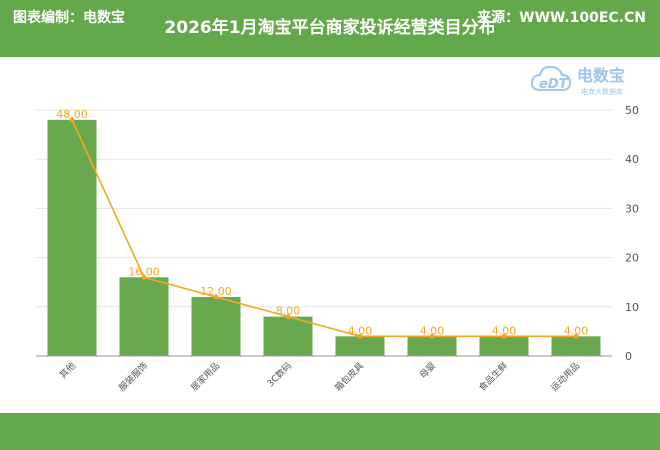 The width and height of the screenshot is (660, 450). I want to click on data-label: 8.00, so click(288, 311).